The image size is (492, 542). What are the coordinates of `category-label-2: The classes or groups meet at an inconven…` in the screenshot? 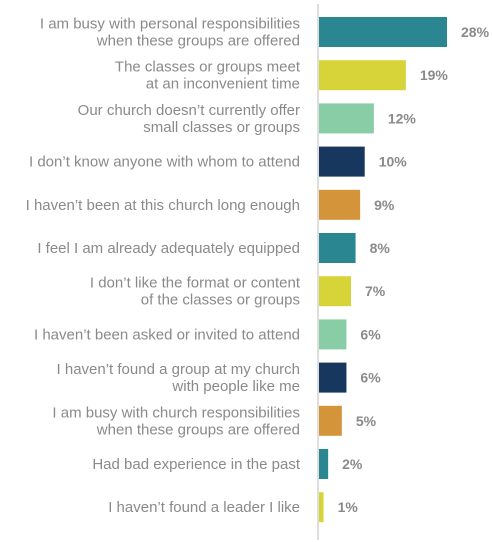 It's located at (208, 76).